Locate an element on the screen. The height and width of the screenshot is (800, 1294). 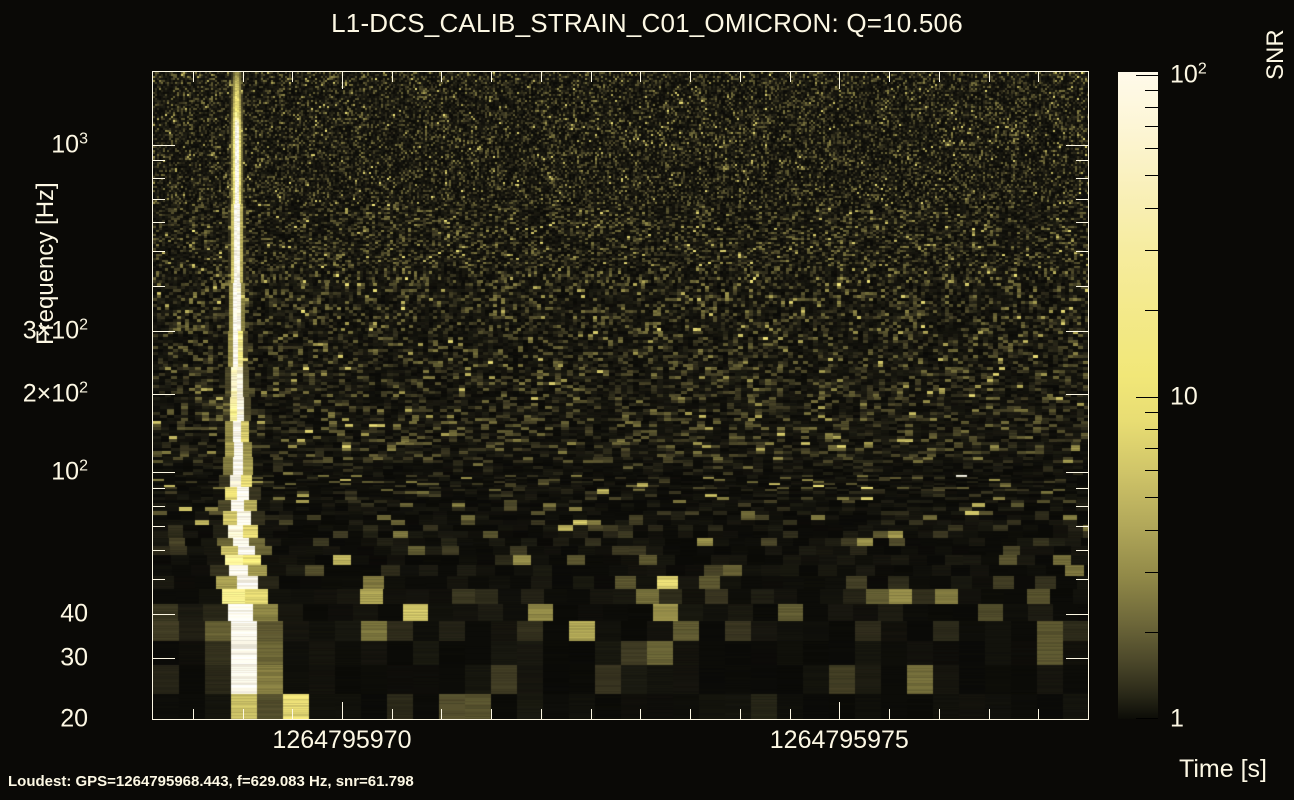
colorbar-tick-label: 10 is located at coordinates (1184, 396).